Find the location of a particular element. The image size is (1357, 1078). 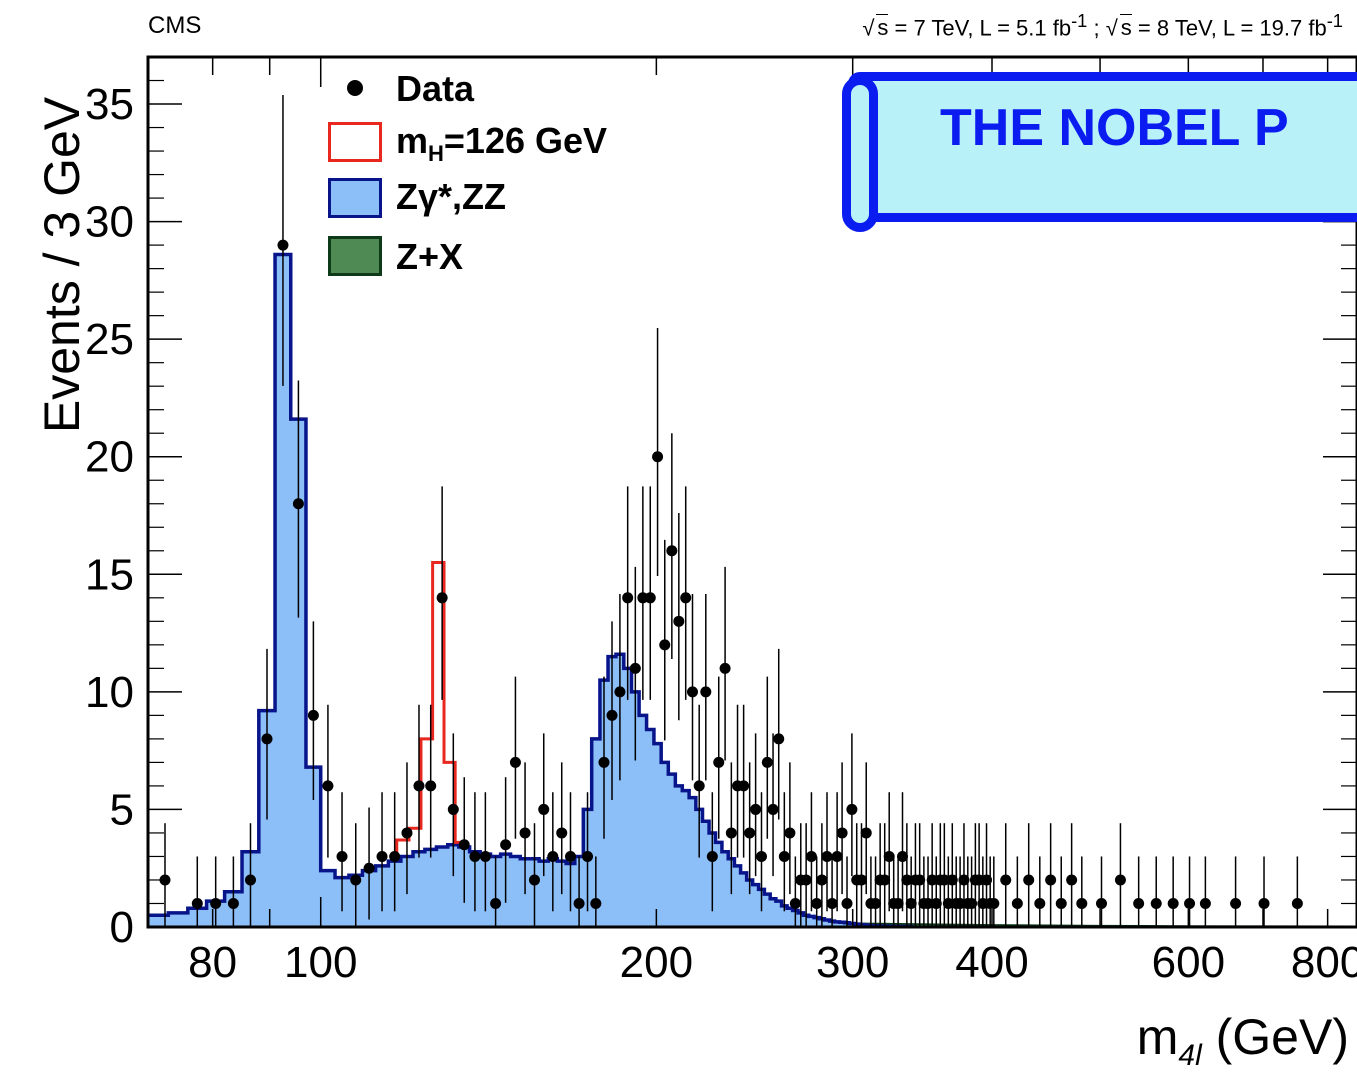

legend-label-data: Data is located at coordinates (435, 88).